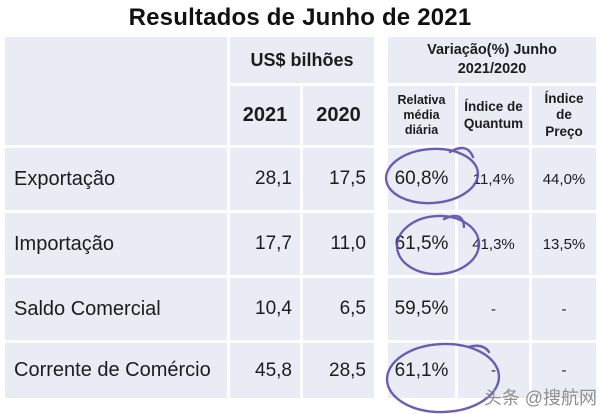  I want to click on watermark-text: 头条 @搜航网, so click(540, 398).